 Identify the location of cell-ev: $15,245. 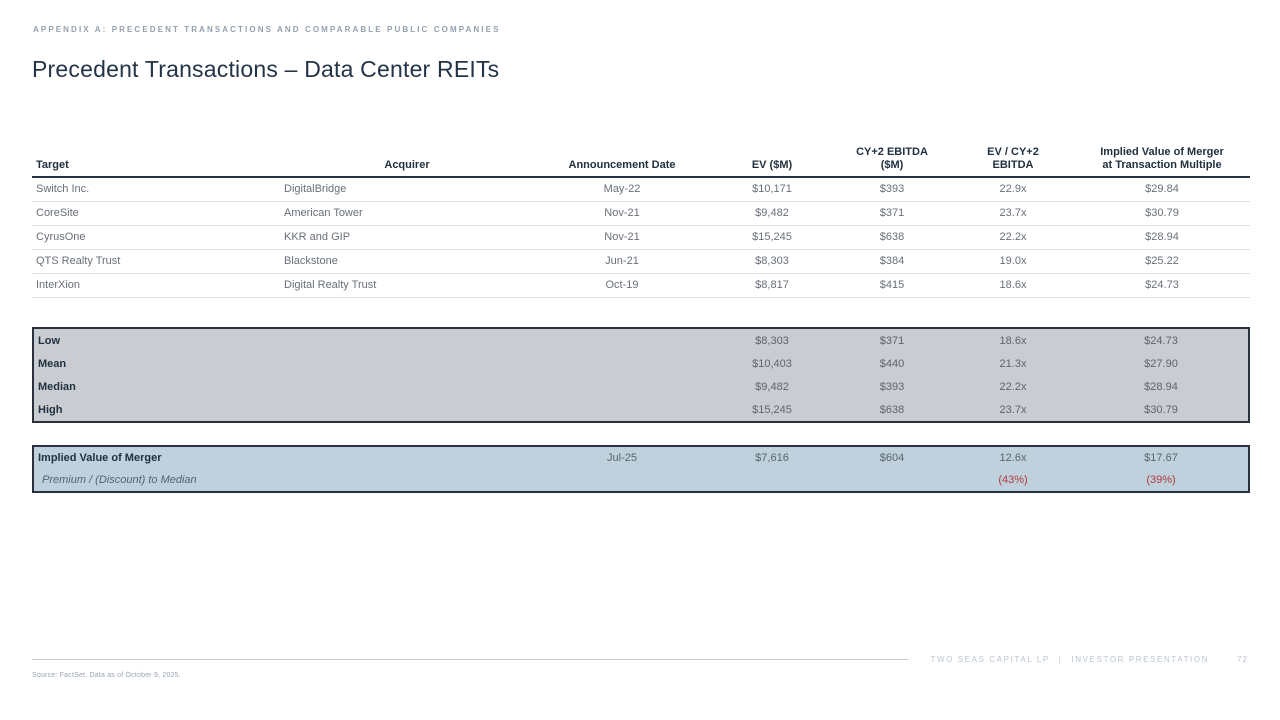
(772, 237).